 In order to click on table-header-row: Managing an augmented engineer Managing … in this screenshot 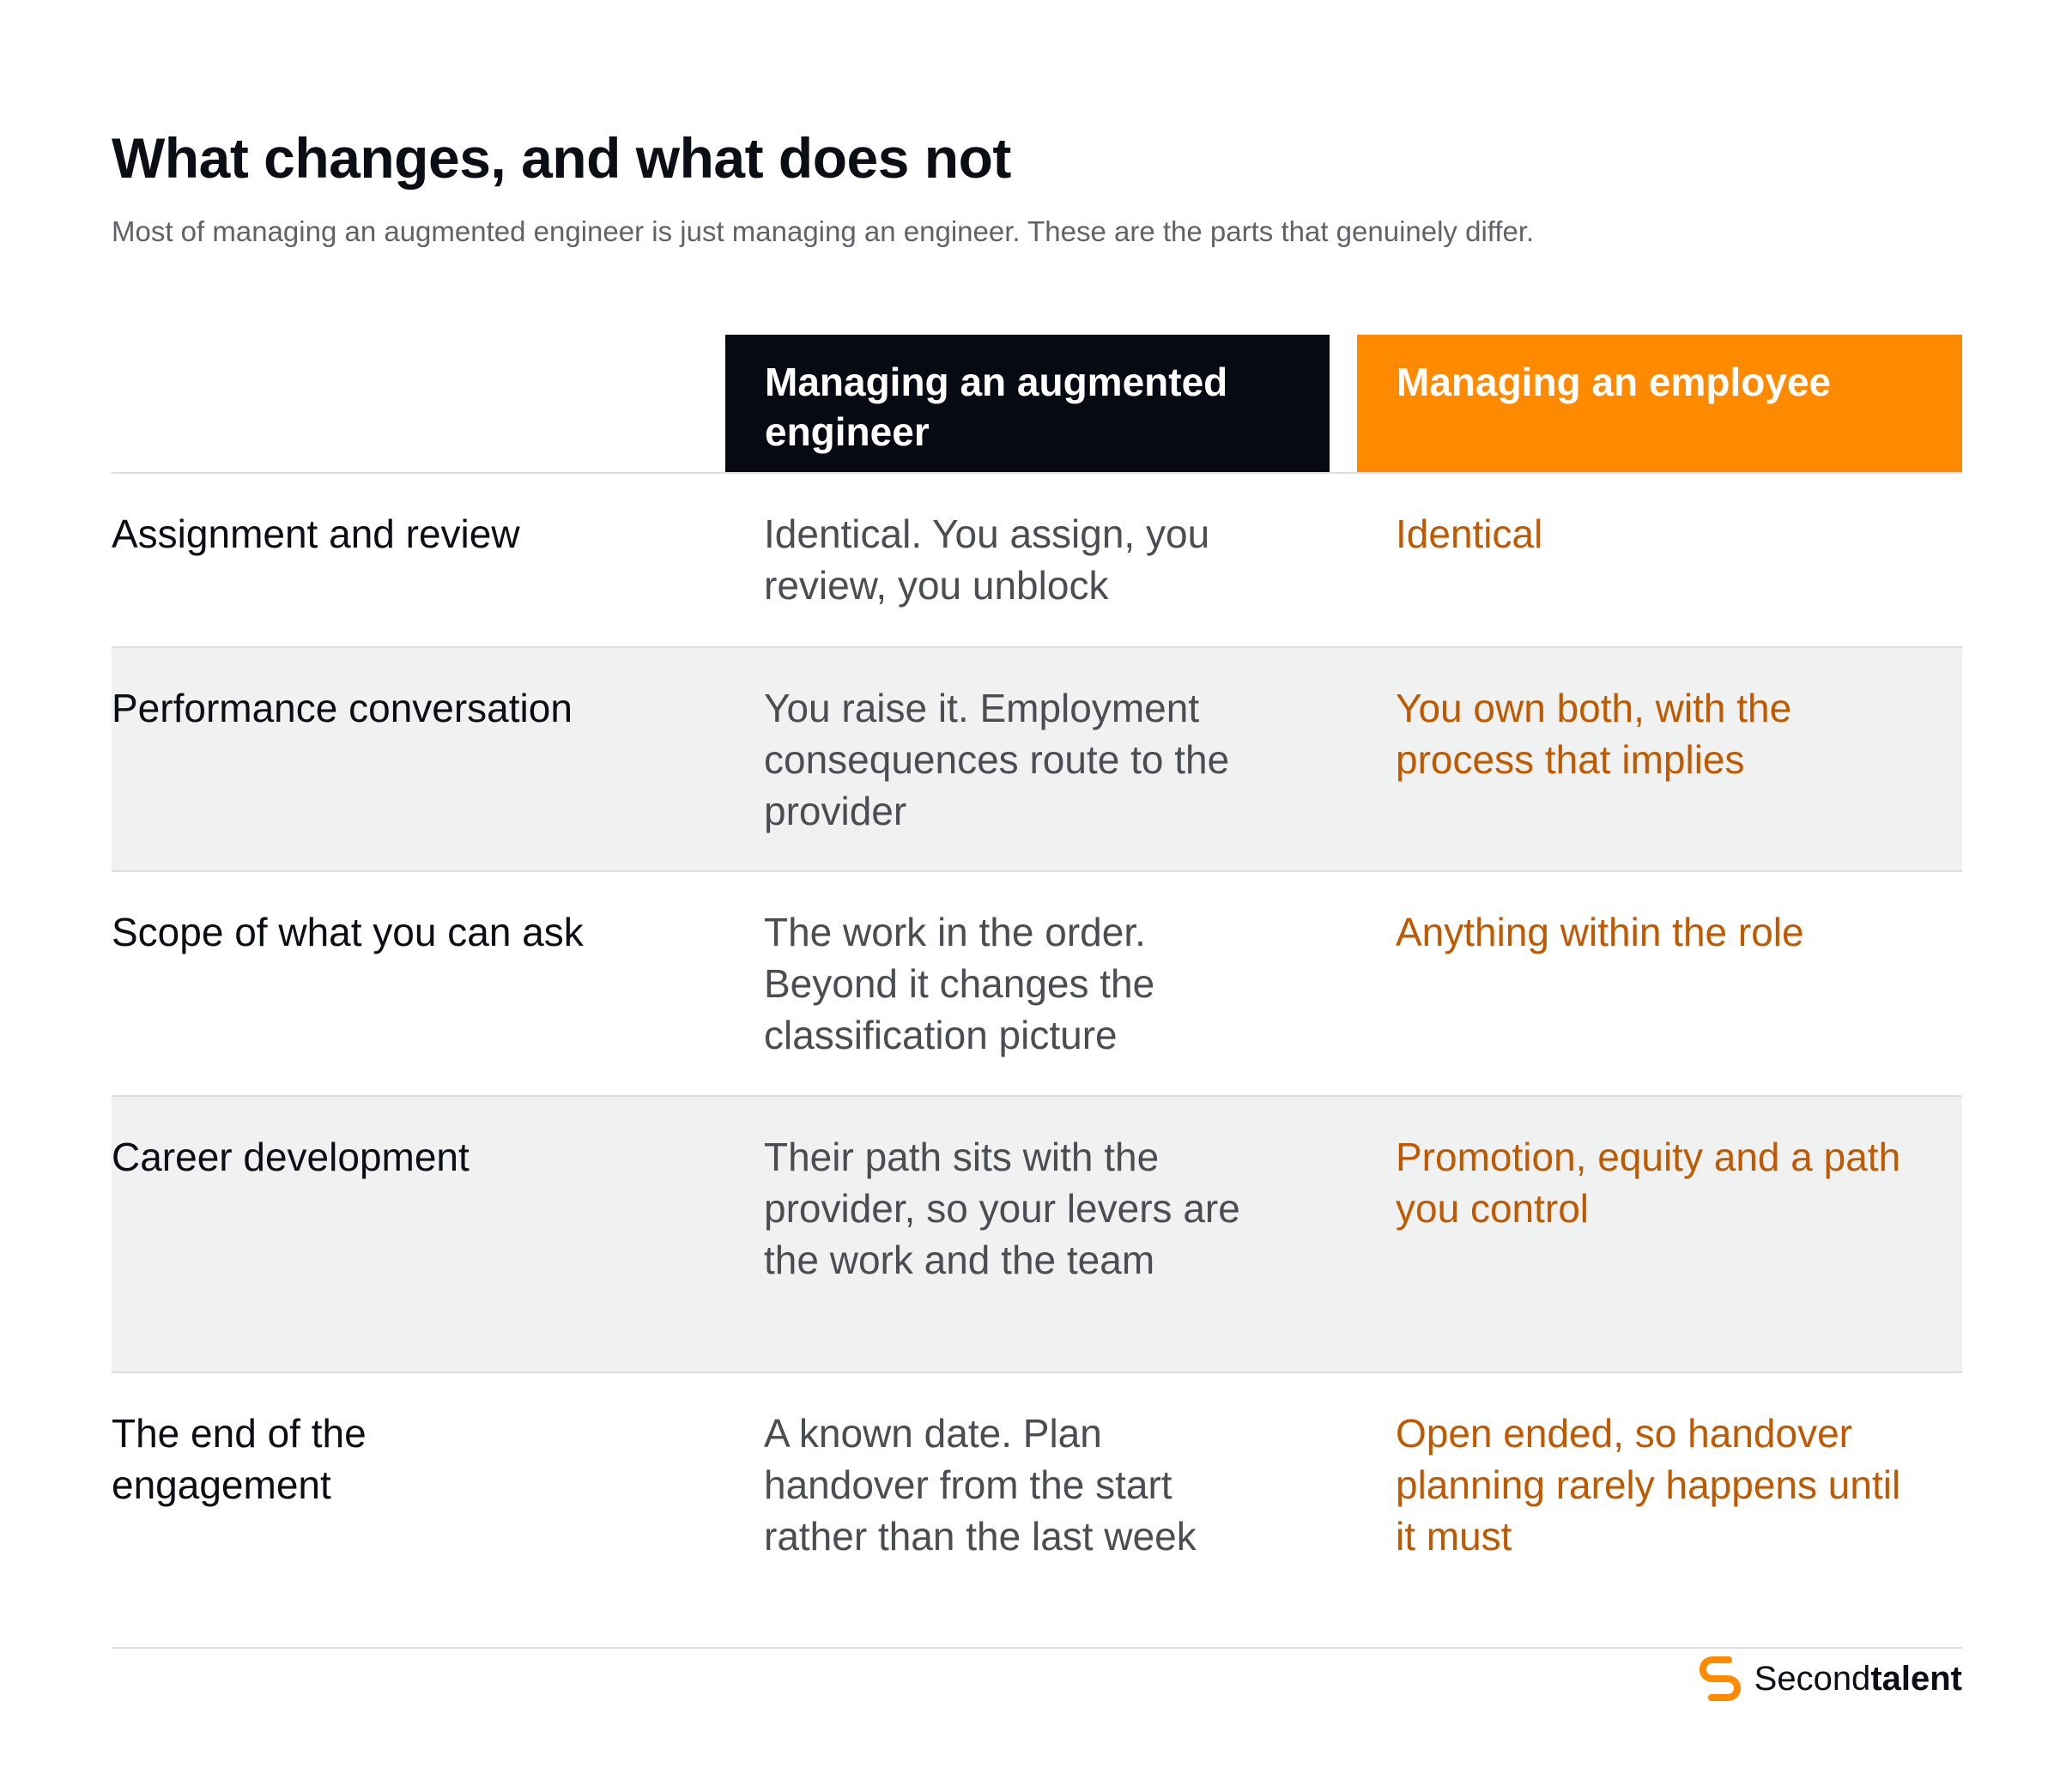, I will do `click(1037, 404)`.